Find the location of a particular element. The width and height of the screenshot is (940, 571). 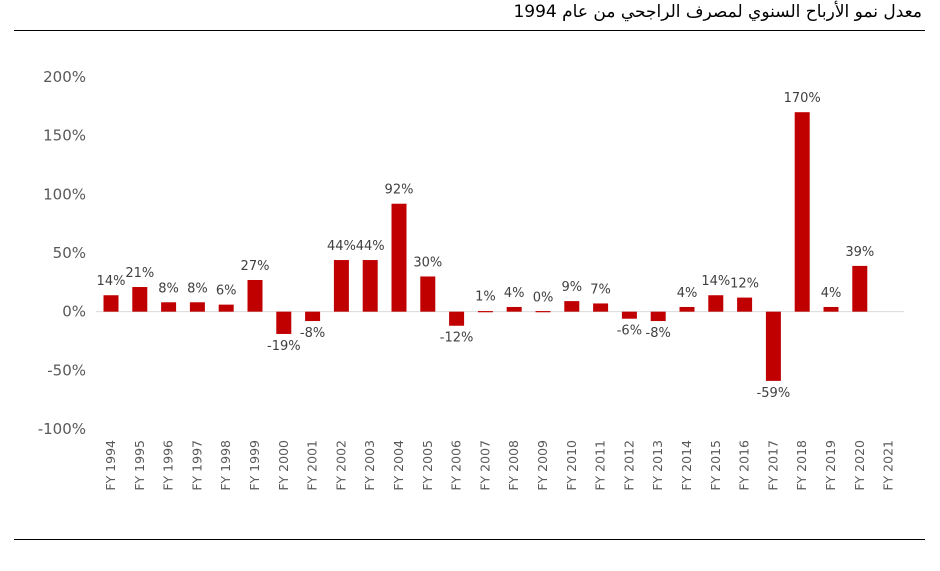

data-label: -12% is located at coordinates (457, 338).